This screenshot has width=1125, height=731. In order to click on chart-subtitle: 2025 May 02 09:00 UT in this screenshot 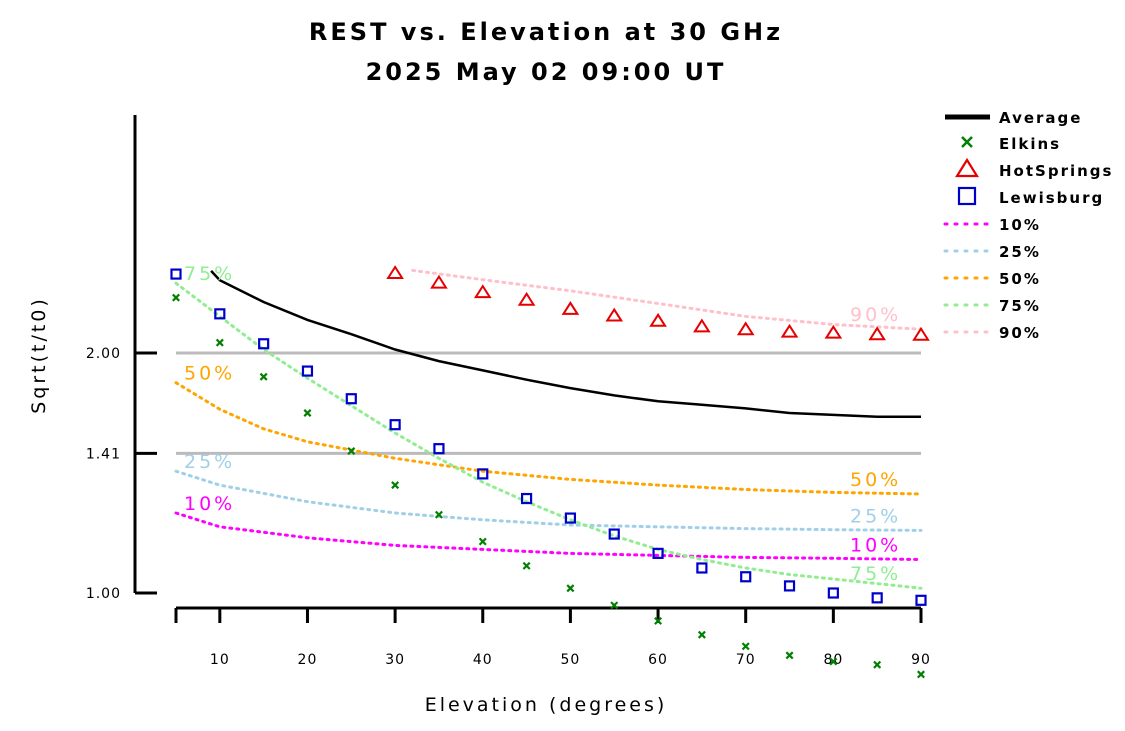, I will do `click(546, 72)`.